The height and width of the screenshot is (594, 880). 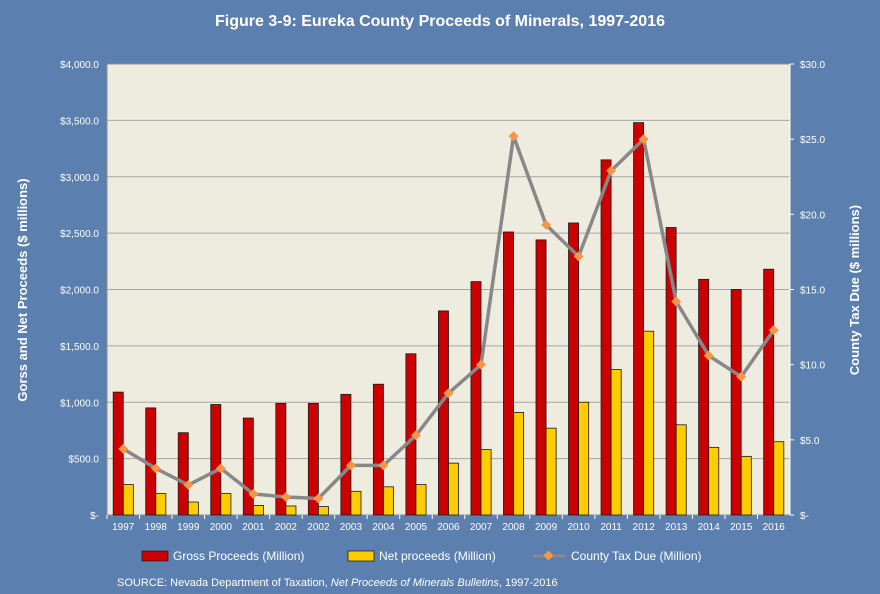 What do you see at coordinates (155, 556) in the screenshot?
I see `legend-swatch-gross` at bounding box center [155, 556].